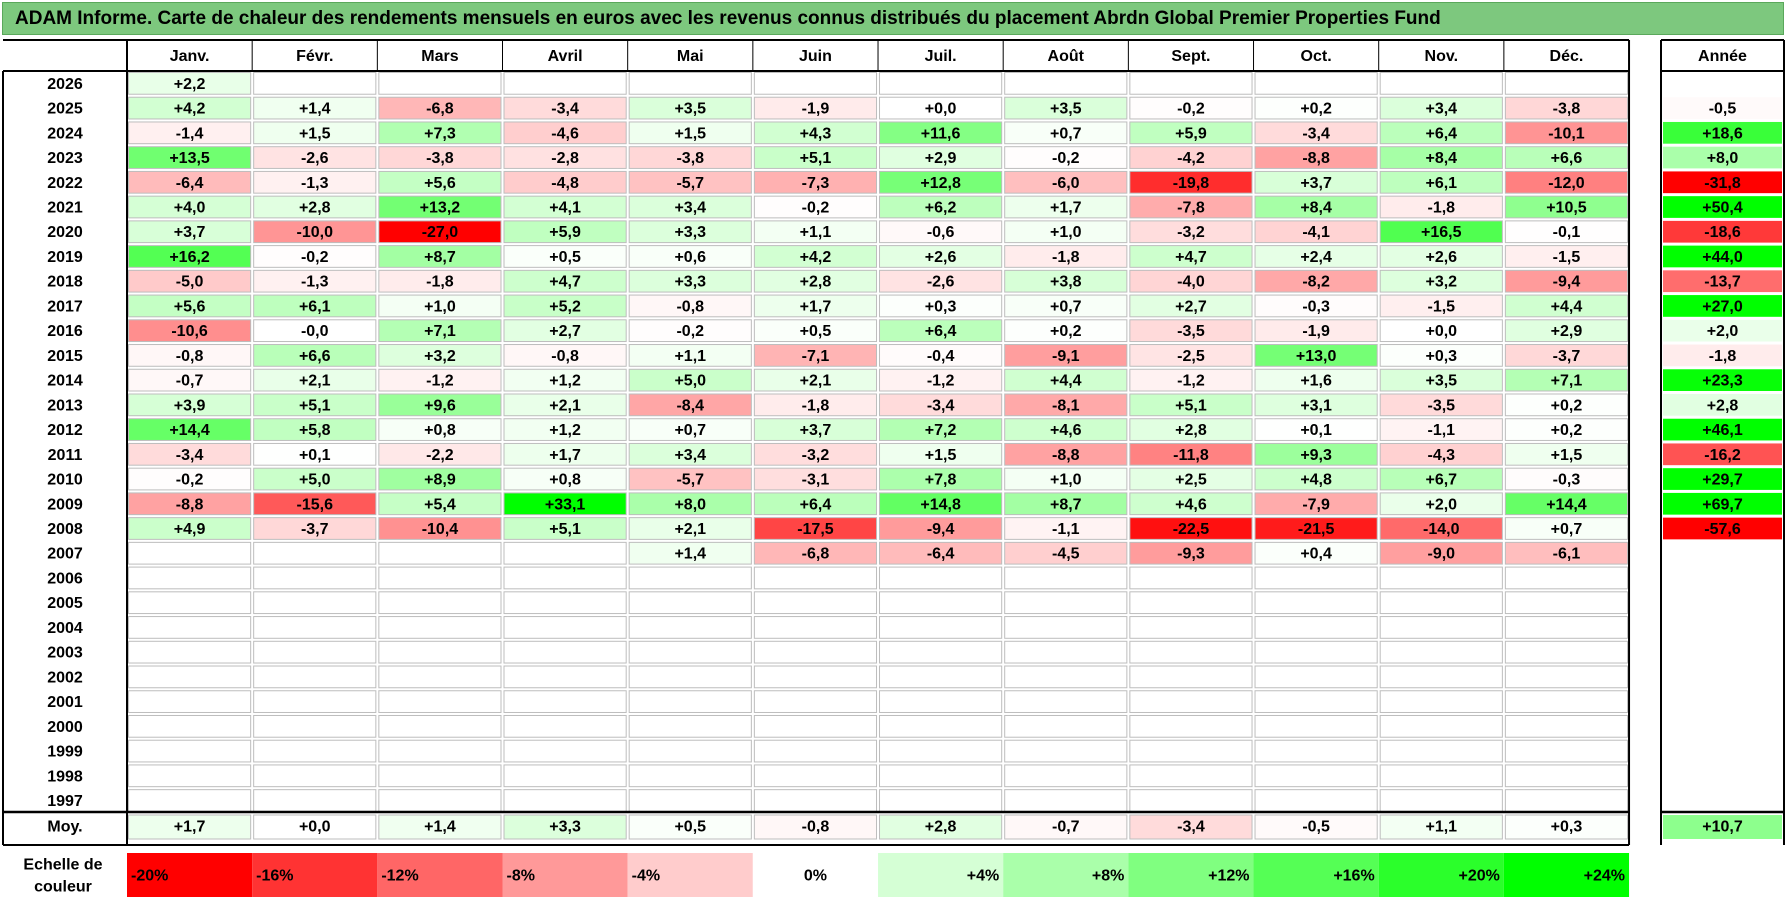 The height and width of the screenshot is (912, 1787). Describe the element at coordinates (565, 183) in the screenshot. I see `cell-value: -4,8` at that location.